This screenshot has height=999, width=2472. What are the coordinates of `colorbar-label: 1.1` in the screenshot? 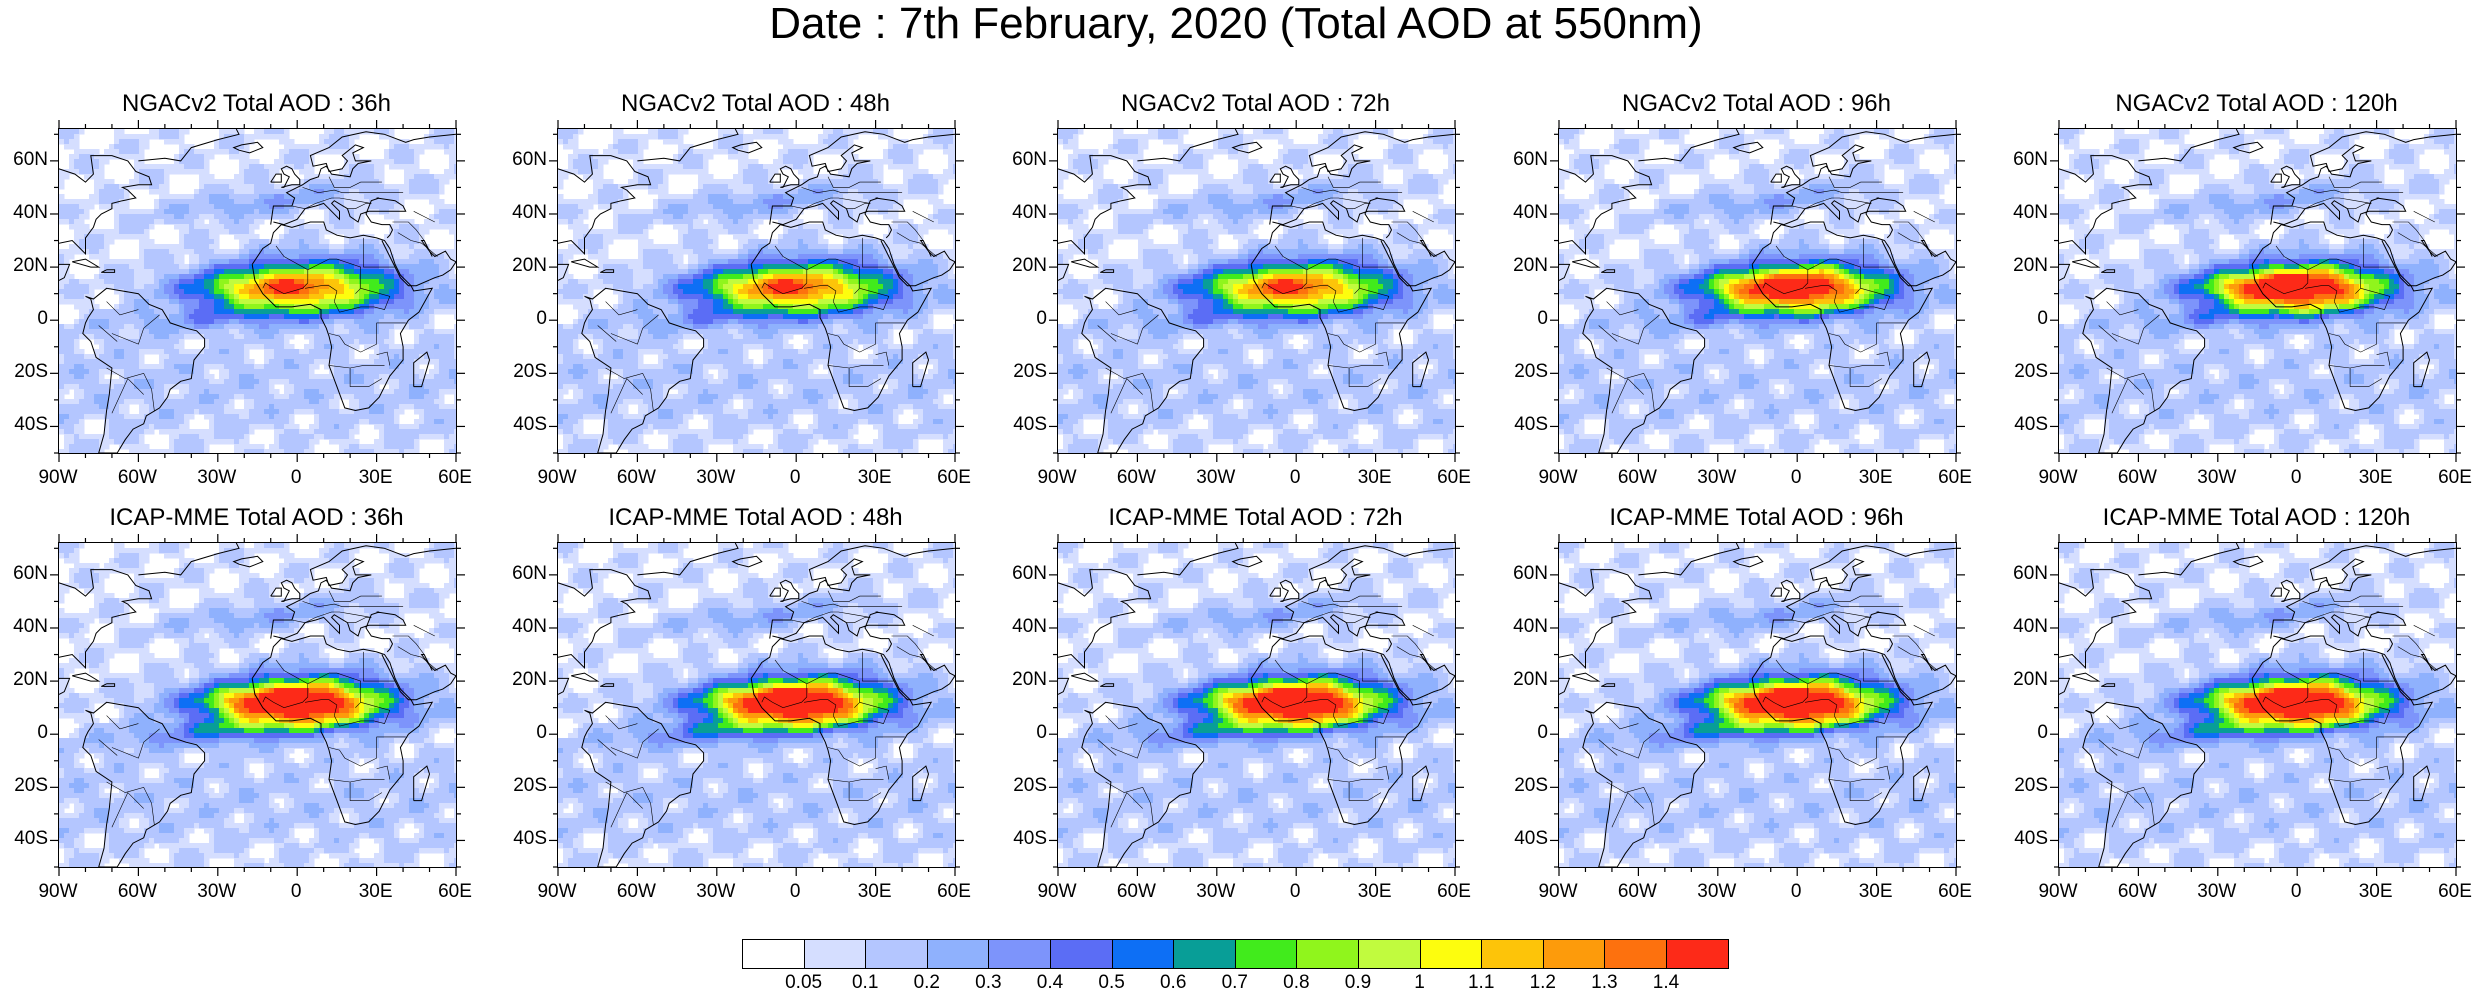 It's located at (1481, 983).